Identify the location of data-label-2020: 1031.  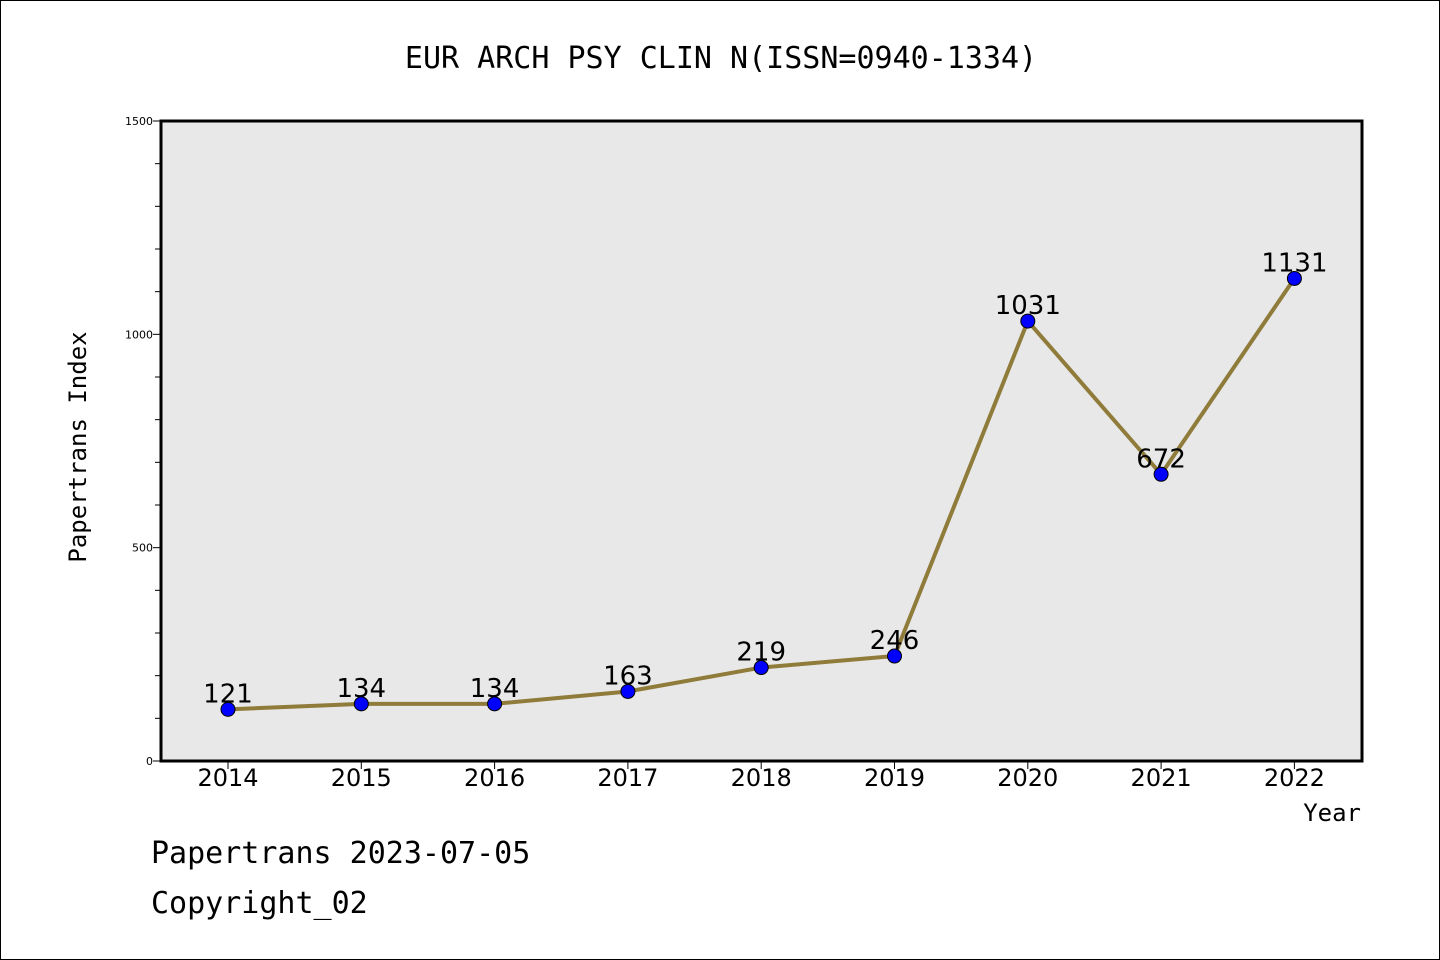
(1028, 306).